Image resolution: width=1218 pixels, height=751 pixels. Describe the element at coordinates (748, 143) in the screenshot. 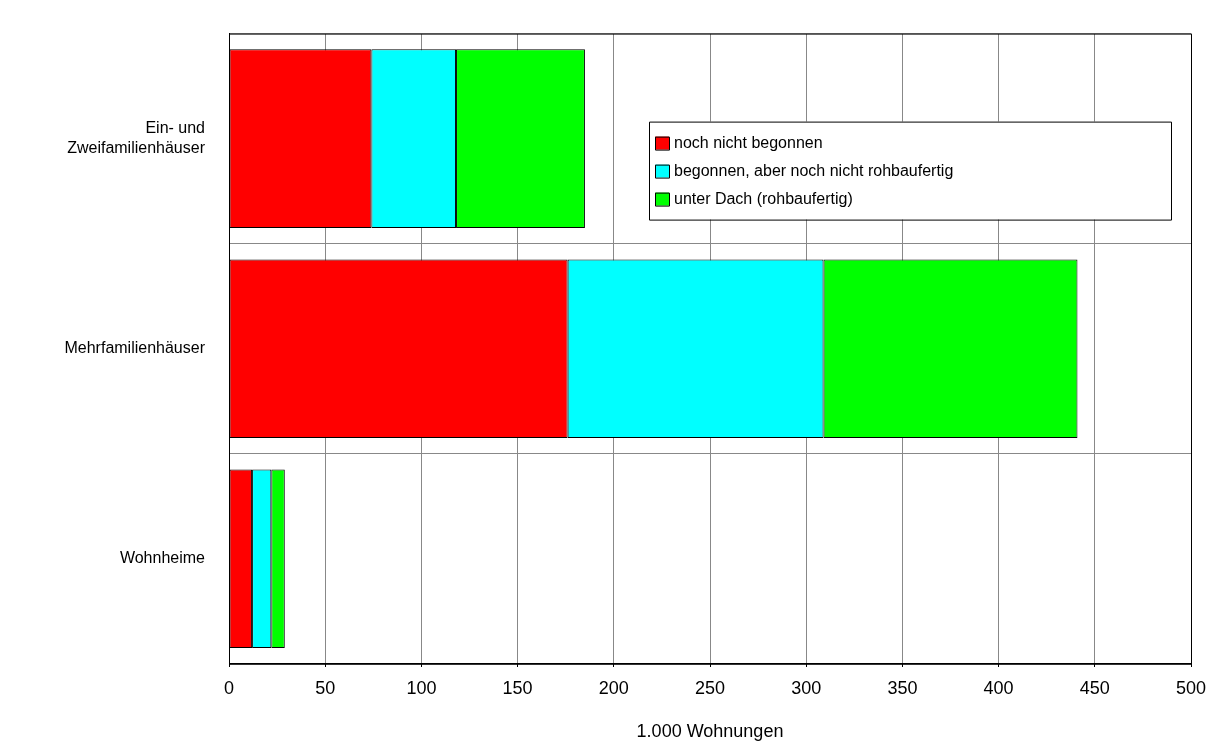

I see `legend-label: noch nicht begonnen` at that location.